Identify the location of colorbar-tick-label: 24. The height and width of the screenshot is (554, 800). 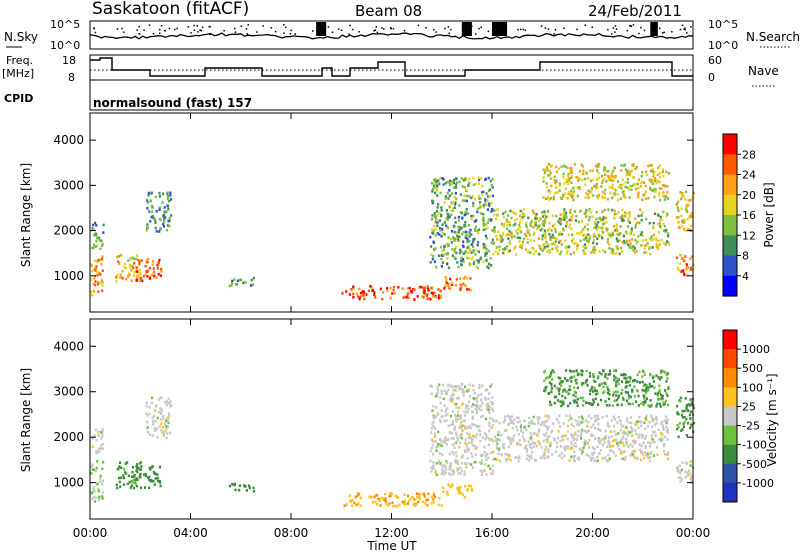
(749, 175).